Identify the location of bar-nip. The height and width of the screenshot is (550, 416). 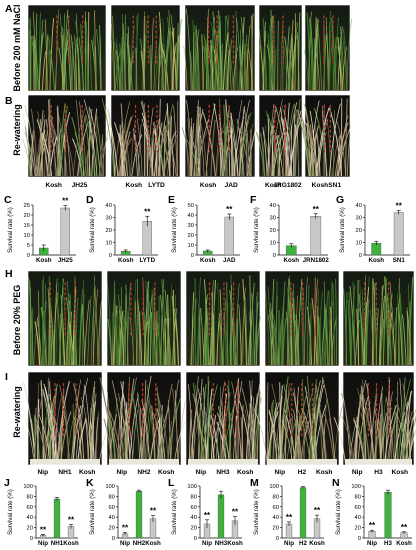
(289, 531).